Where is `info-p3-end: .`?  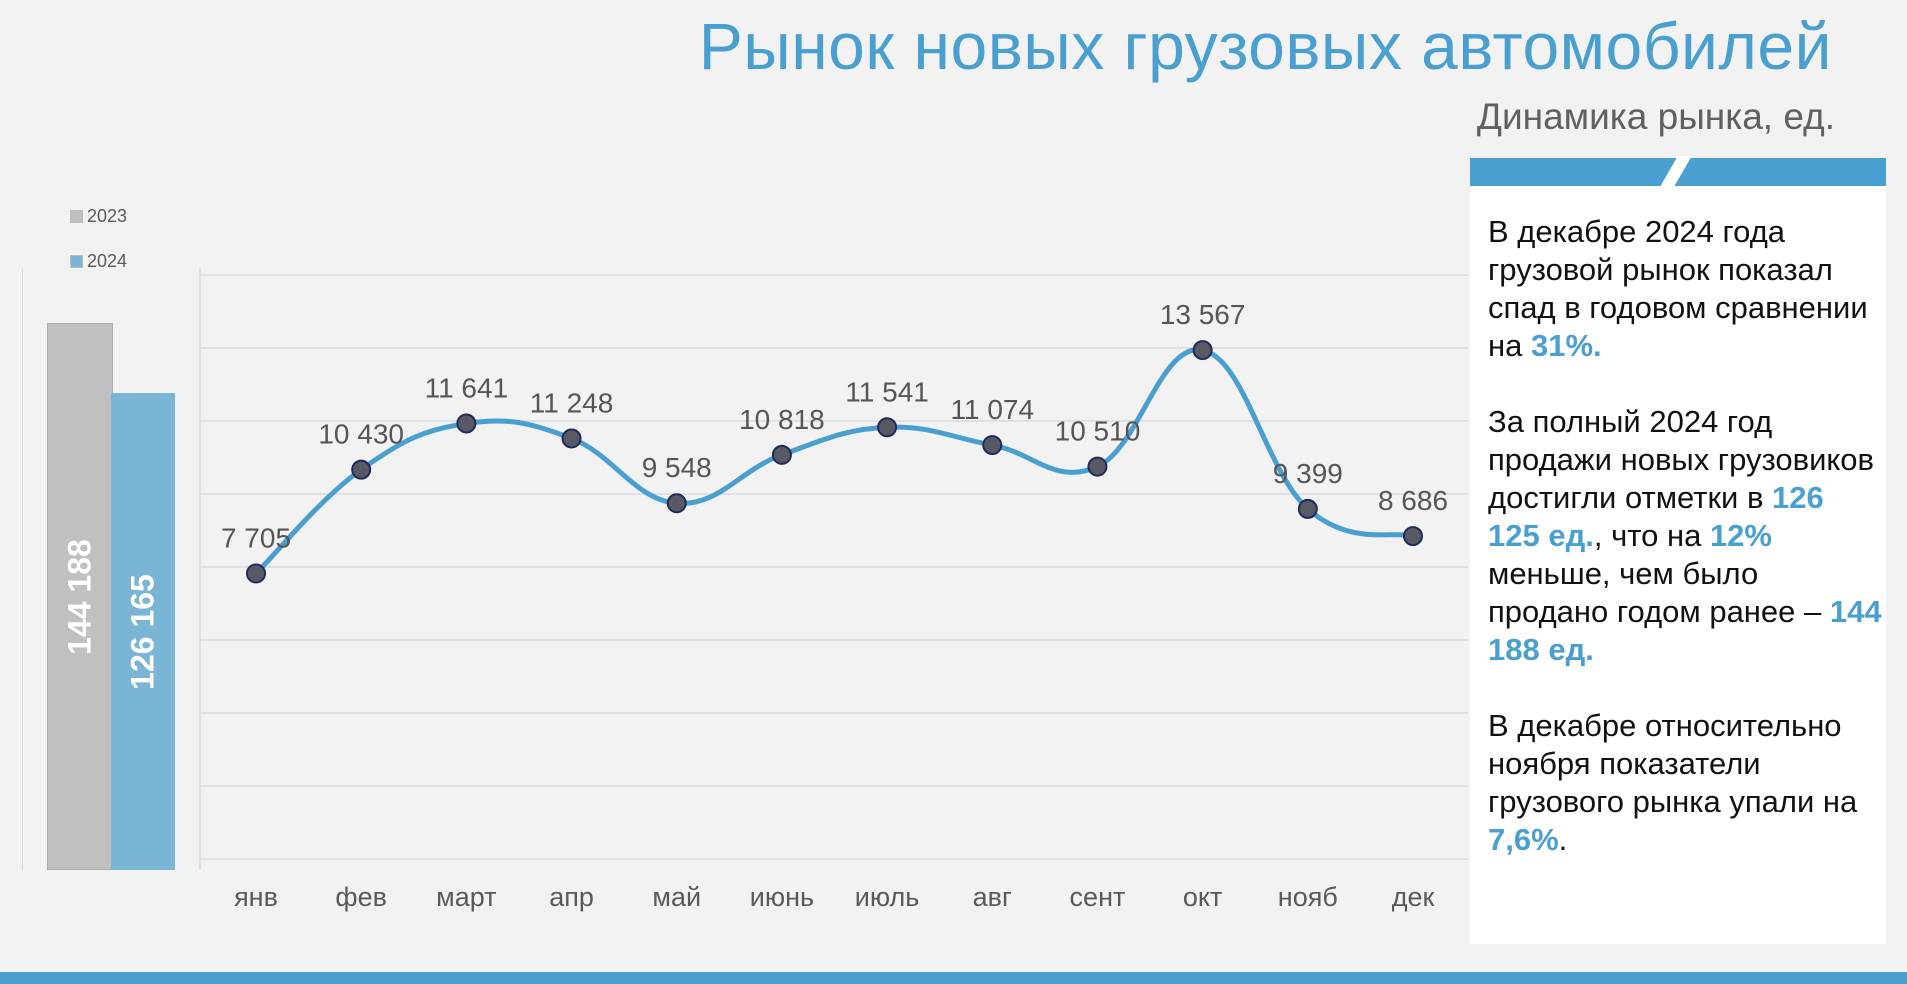 info-p3-end: . is located at coordinates (1563, 839).